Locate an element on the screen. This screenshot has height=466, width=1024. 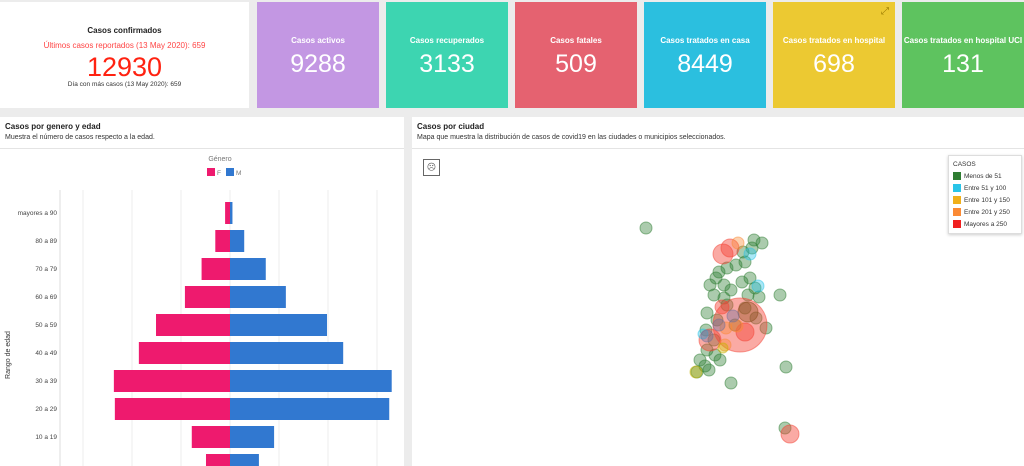
legend-title: Género is located at coordinates (219, 159).